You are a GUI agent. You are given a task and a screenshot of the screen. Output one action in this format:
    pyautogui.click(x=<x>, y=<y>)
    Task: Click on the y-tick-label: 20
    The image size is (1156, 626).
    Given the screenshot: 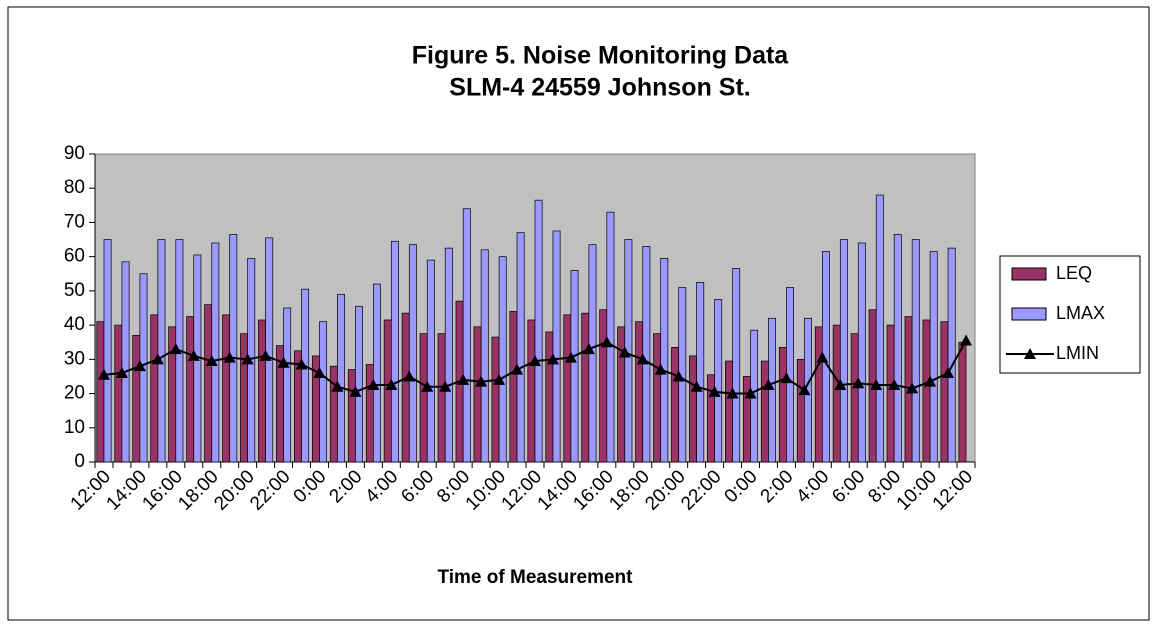 What is the action you would take?
    pyautogui.click(x=74, y=393)
    